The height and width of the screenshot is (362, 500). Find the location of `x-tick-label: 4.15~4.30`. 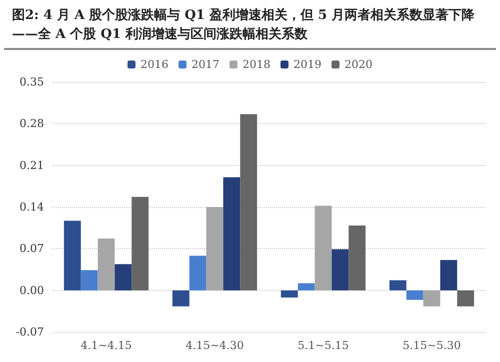

x-tick-label: 4.15~4.30 is located at coordinates (215, 345).